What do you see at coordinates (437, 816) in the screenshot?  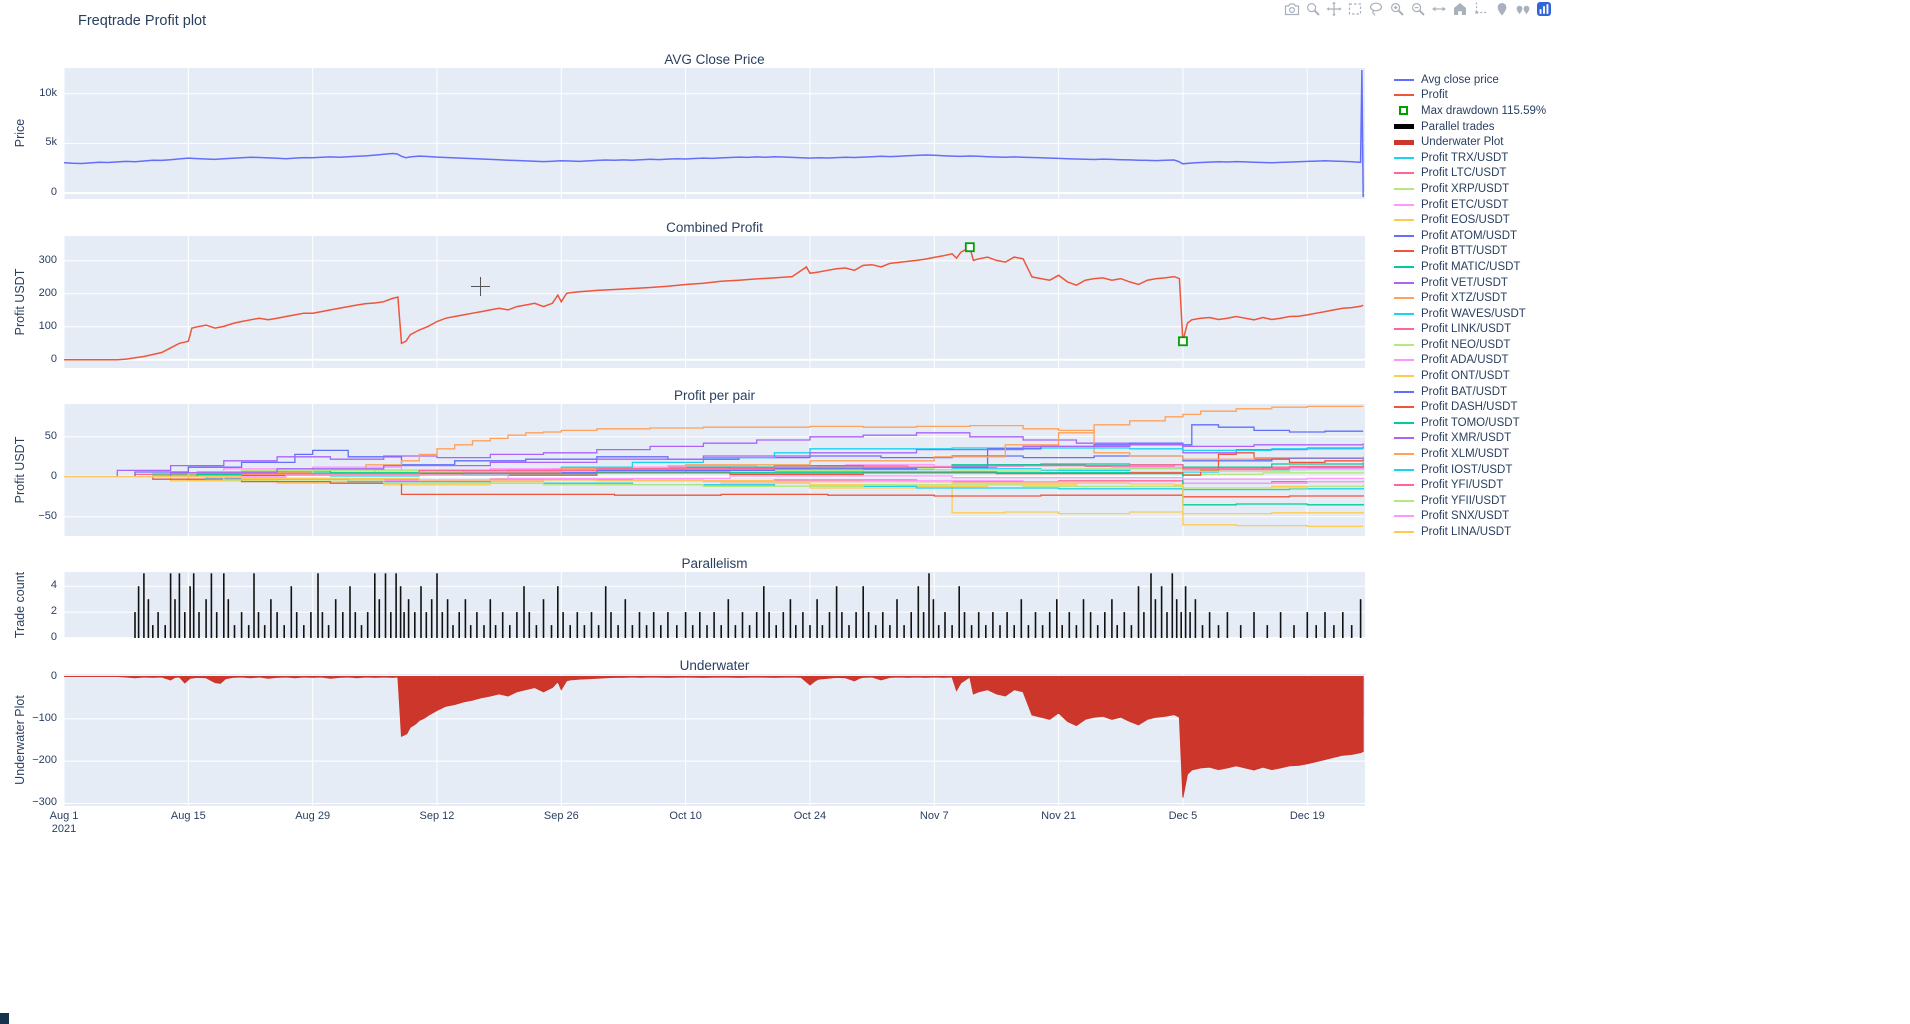 I see `x-tick-label: Sep 12` at bounding box center [437, 816].